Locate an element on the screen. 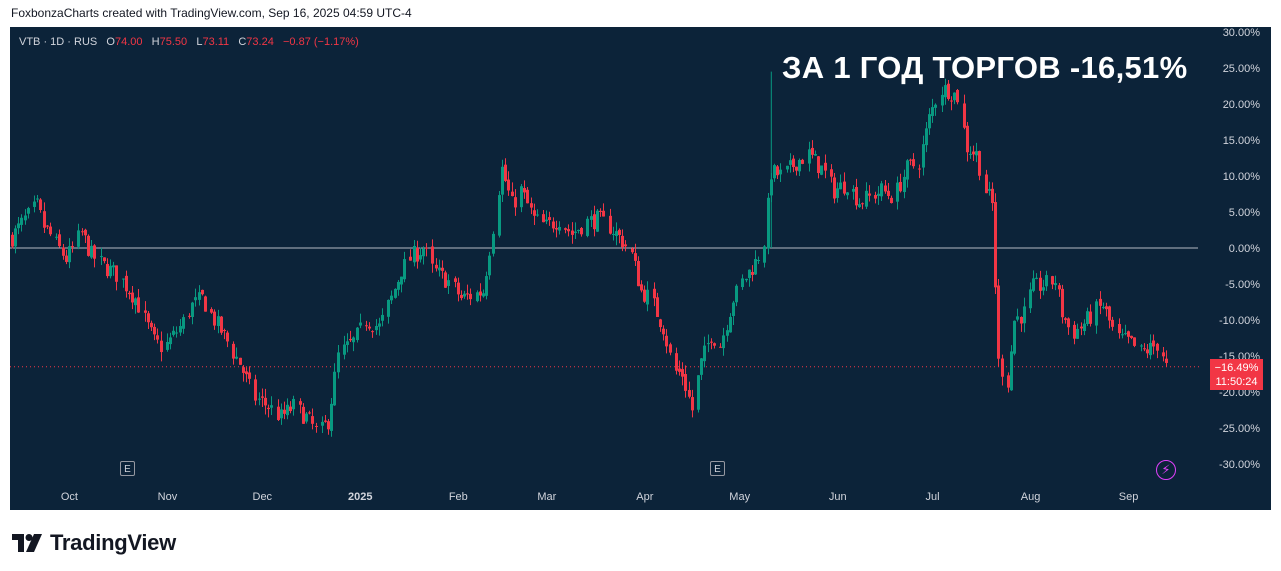 The width and height of the screenshot is (1281, 571). y-axis-tick-label: -10.00% is located at coordinates (1239, 321).